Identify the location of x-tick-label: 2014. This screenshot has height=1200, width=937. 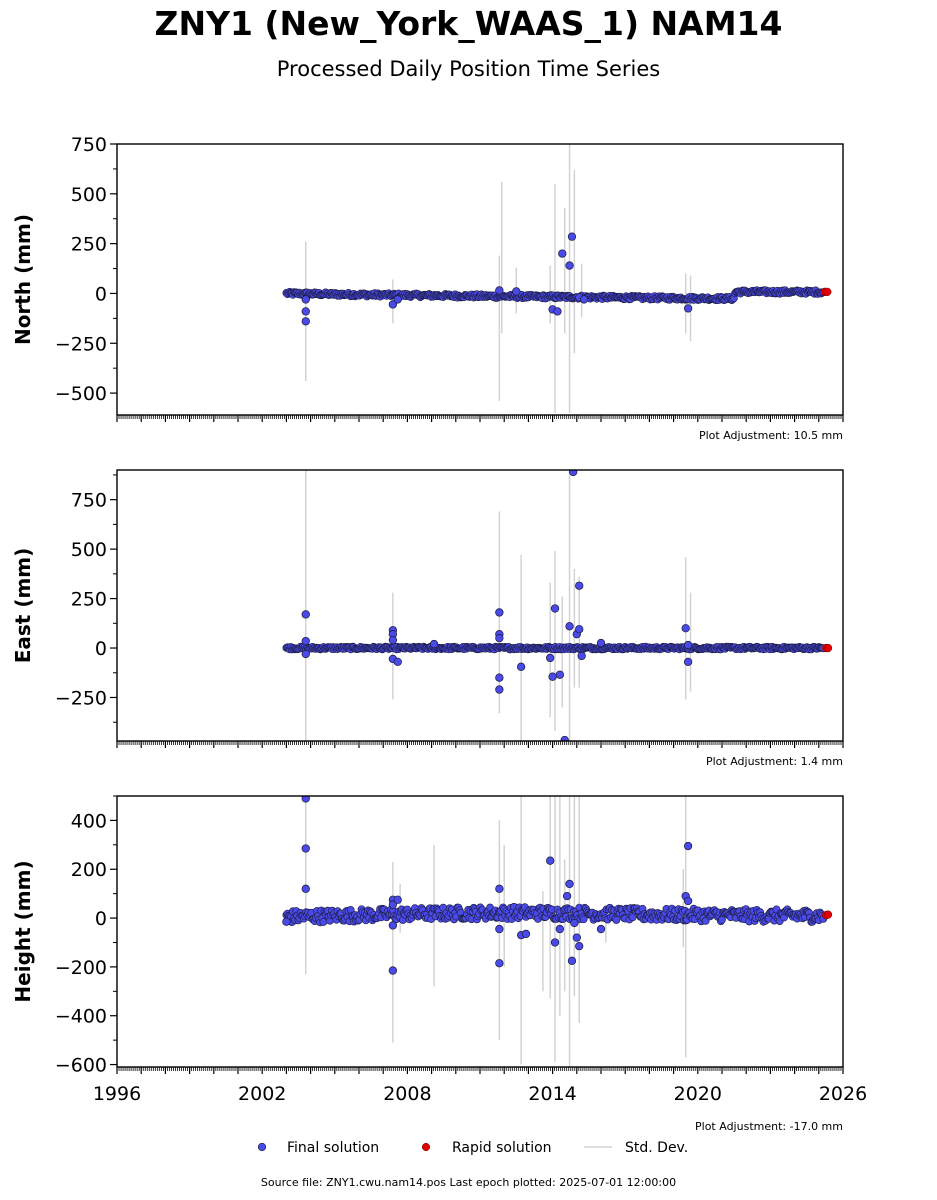
(552, 1094).